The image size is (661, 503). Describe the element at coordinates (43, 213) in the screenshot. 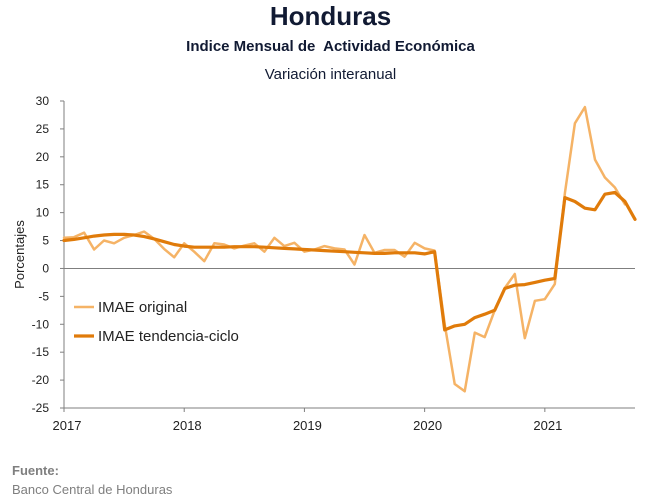

I see `y-tick-label: 10` at that location.